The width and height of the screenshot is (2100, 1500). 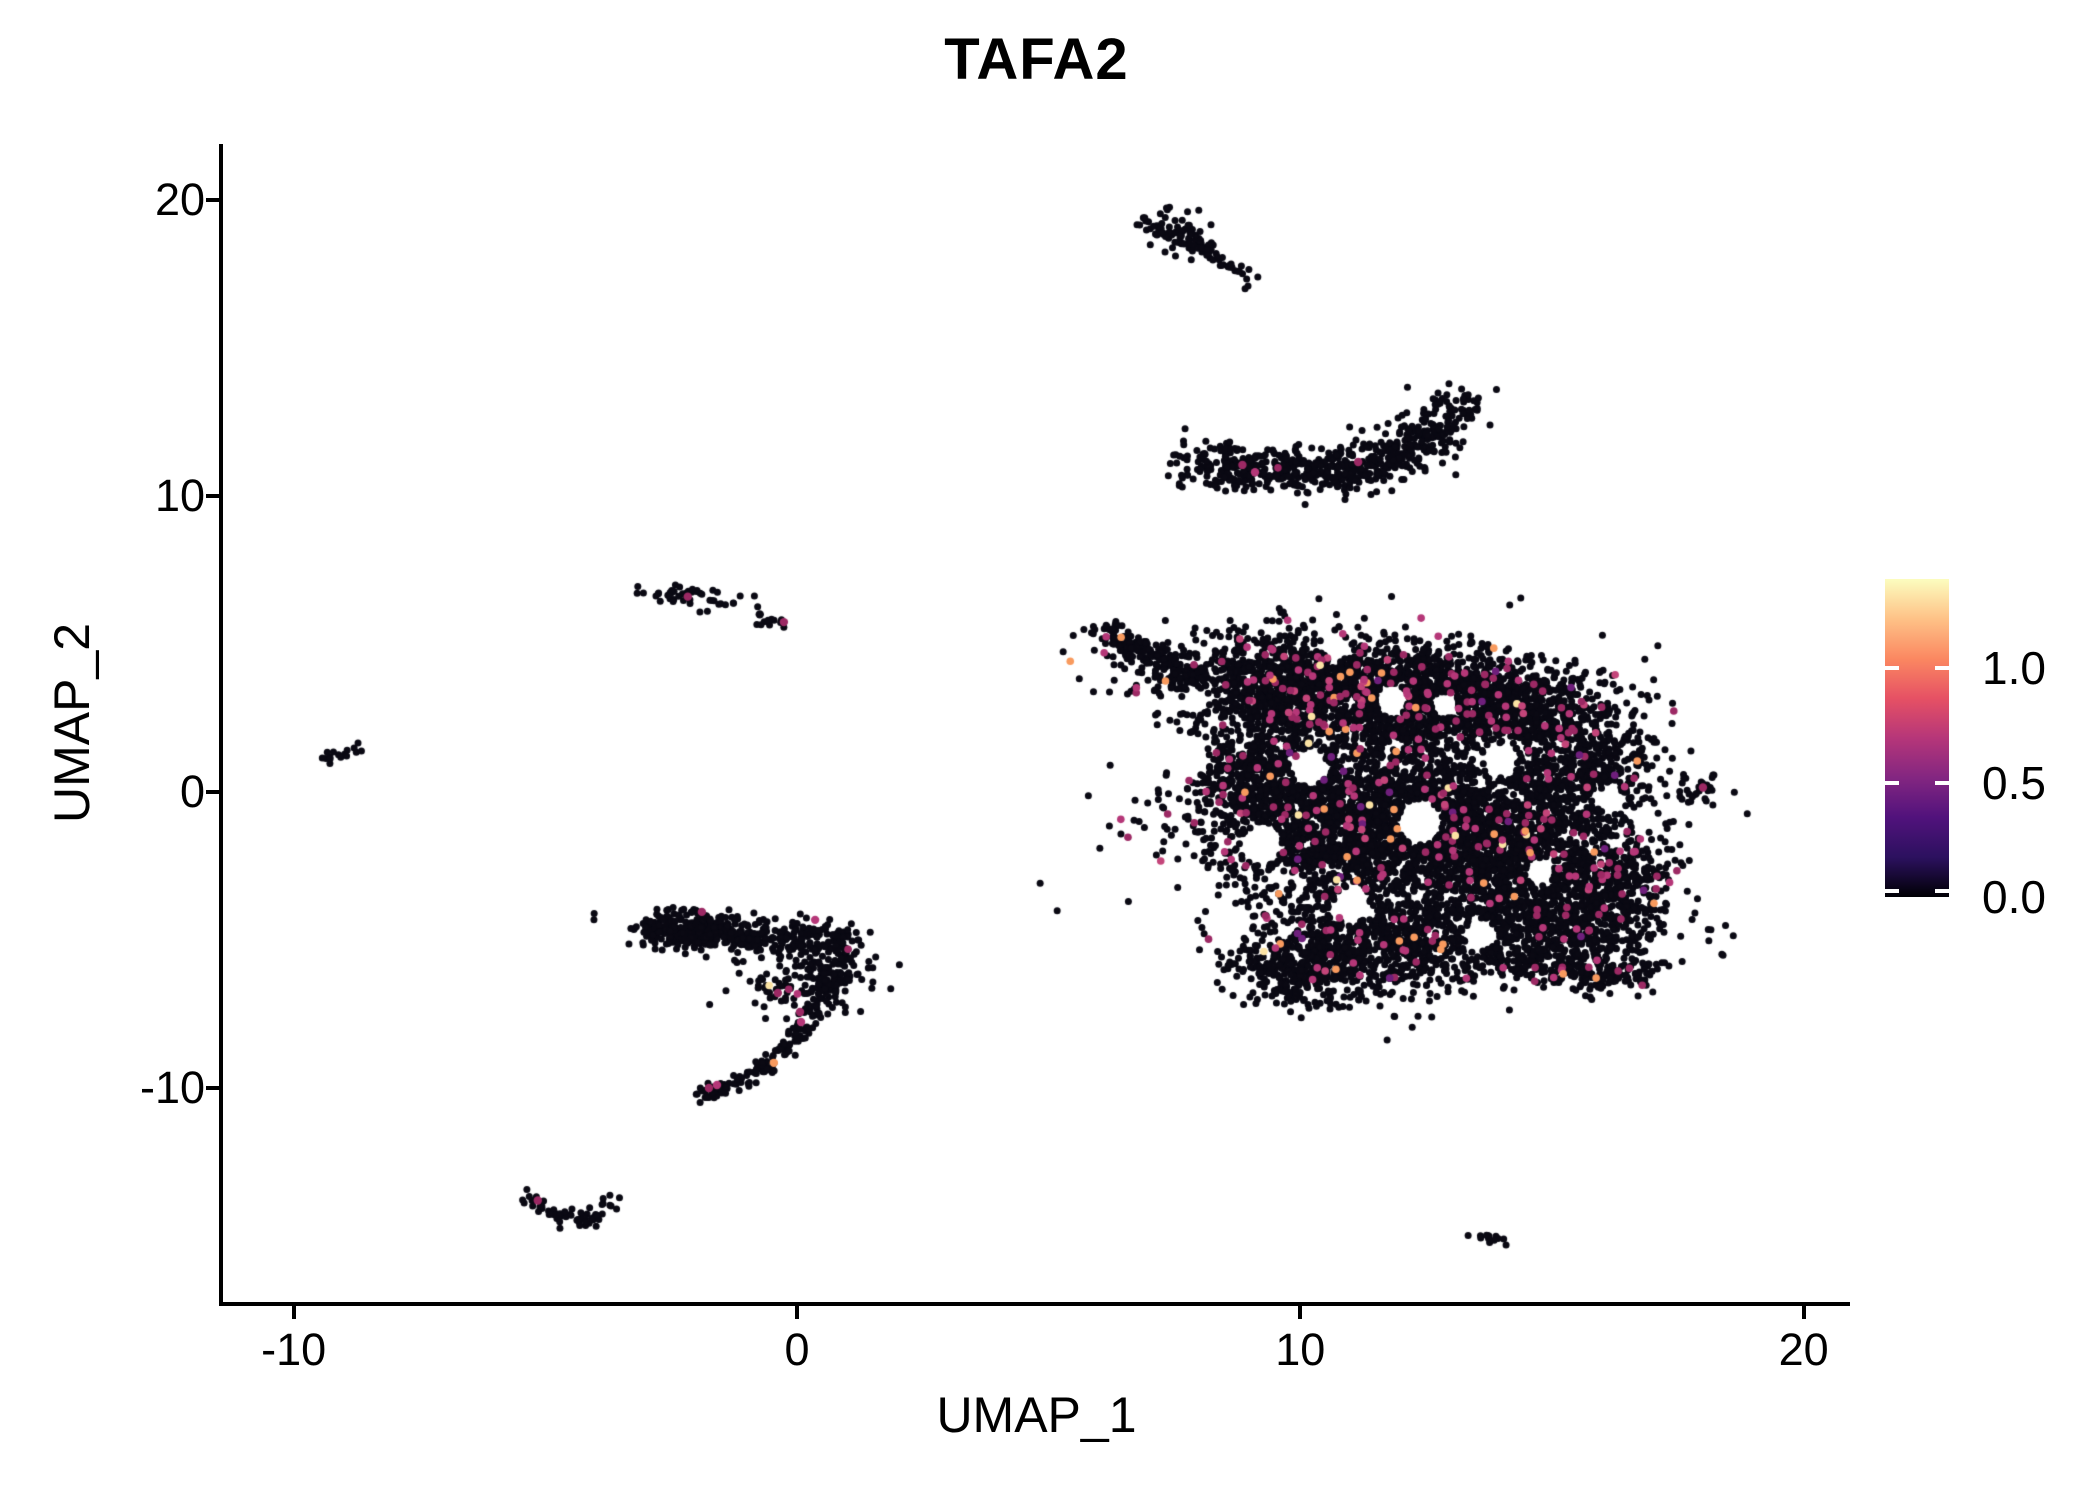 I want to click on x-tick-label: 0, so click(x=797, y=1349).